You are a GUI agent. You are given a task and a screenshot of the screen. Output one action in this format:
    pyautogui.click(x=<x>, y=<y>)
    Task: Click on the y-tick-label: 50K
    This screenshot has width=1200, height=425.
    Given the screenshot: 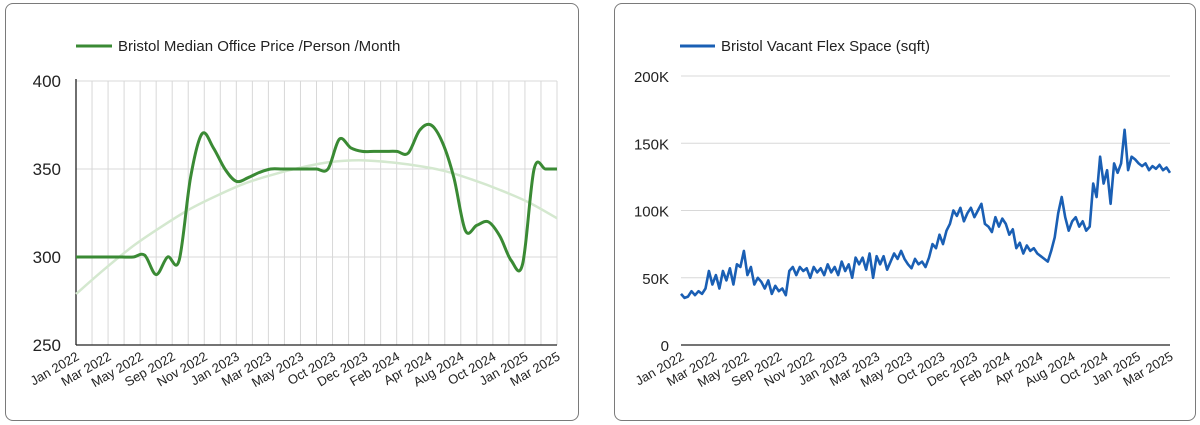 What is the action you would take?
    pyautogui.click(x=655, y=279)
    